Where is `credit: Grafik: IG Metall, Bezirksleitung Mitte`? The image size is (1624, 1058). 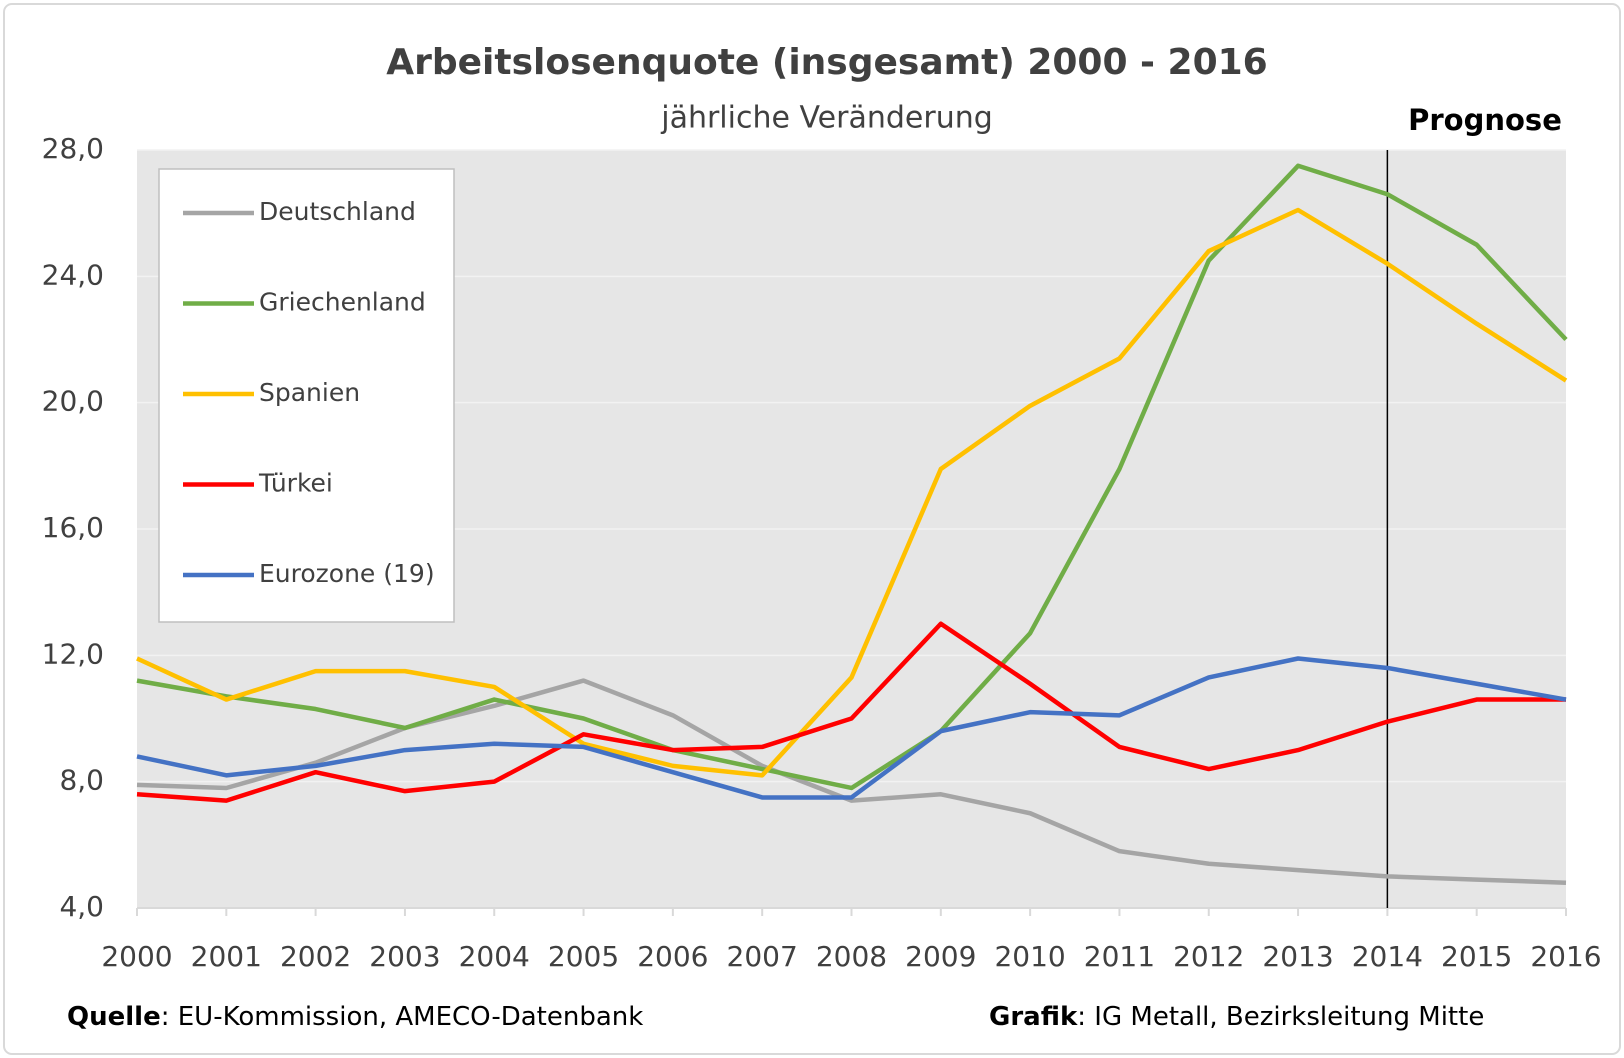 credit: Grafik: IG Metall, Bezirksleitung Mitte is located at coordinates (1236, 1017).